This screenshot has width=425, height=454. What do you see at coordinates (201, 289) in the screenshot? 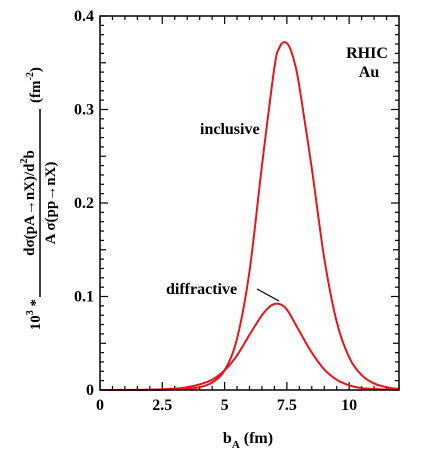
I see `annotation-diffractive: diffractive` at bounding box center [201, 289].